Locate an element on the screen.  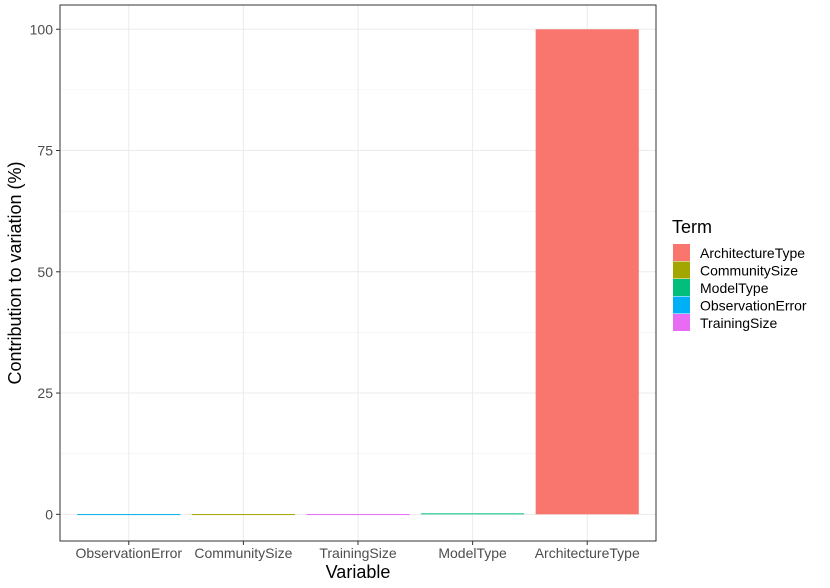
y-tick-label: 0 is located at coordinates (49, 514).